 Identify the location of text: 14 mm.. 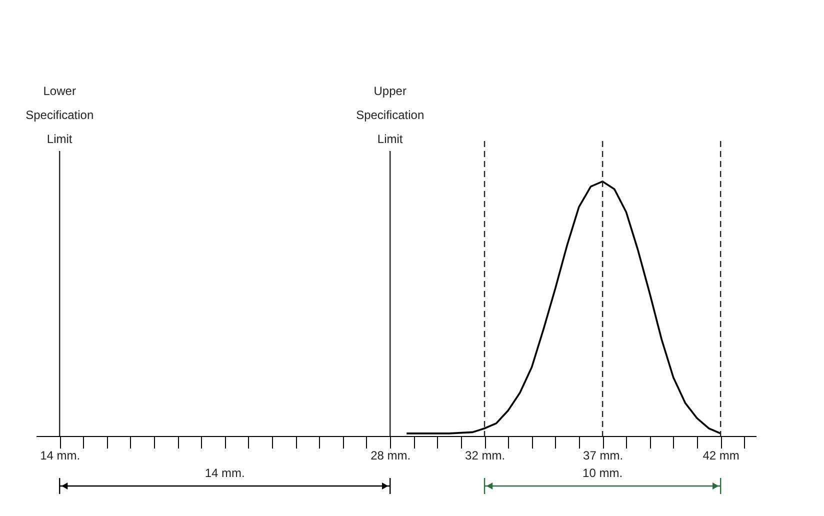
(224, 473).